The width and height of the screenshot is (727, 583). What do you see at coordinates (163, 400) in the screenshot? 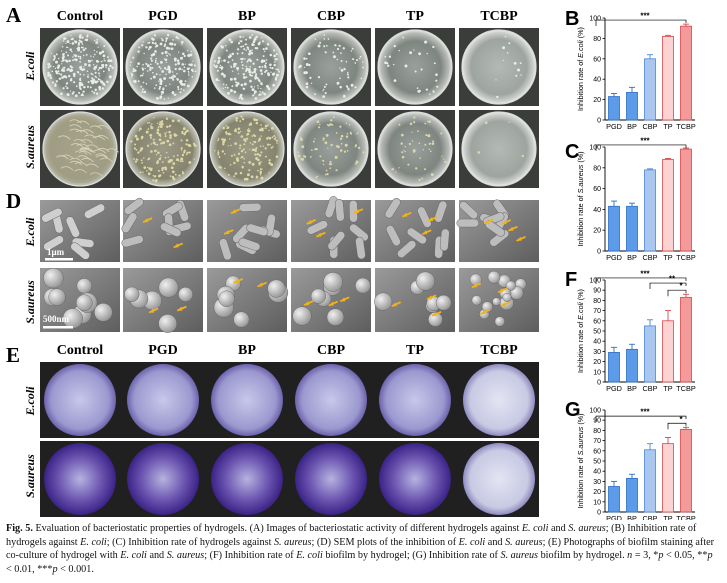
I see `well-ecoli-pgd` at bounding box center [163, 400].